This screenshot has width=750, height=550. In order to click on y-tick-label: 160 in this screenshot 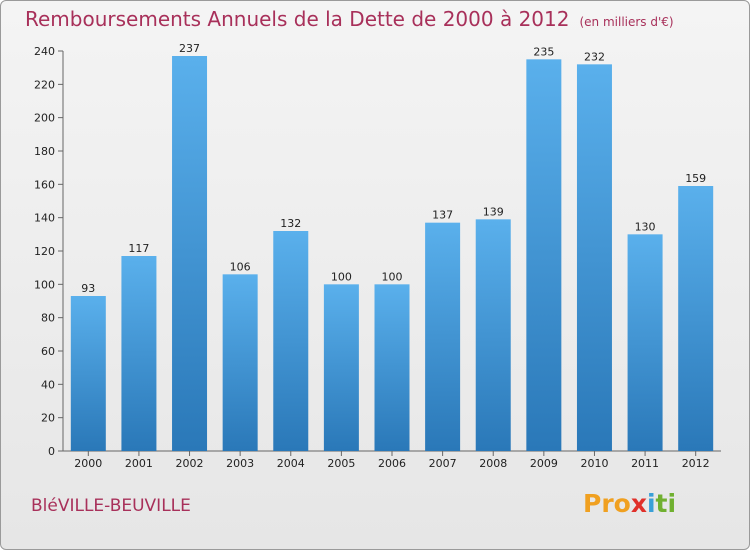, I will do `click(44, 184)`.